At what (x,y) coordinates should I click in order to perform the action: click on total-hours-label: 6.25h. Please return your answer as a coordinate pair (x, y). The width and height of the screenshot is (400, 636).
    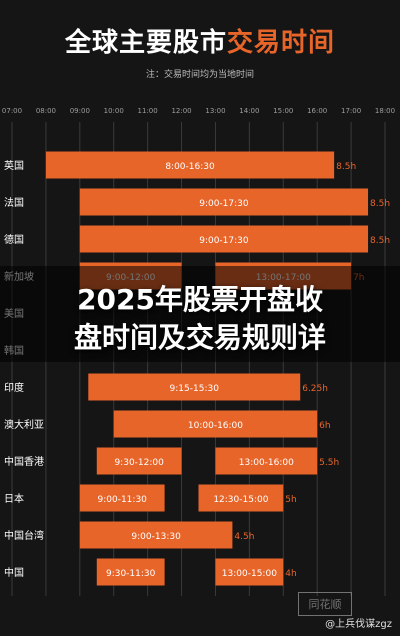
    Looking at the image, I should click on (315, 389).